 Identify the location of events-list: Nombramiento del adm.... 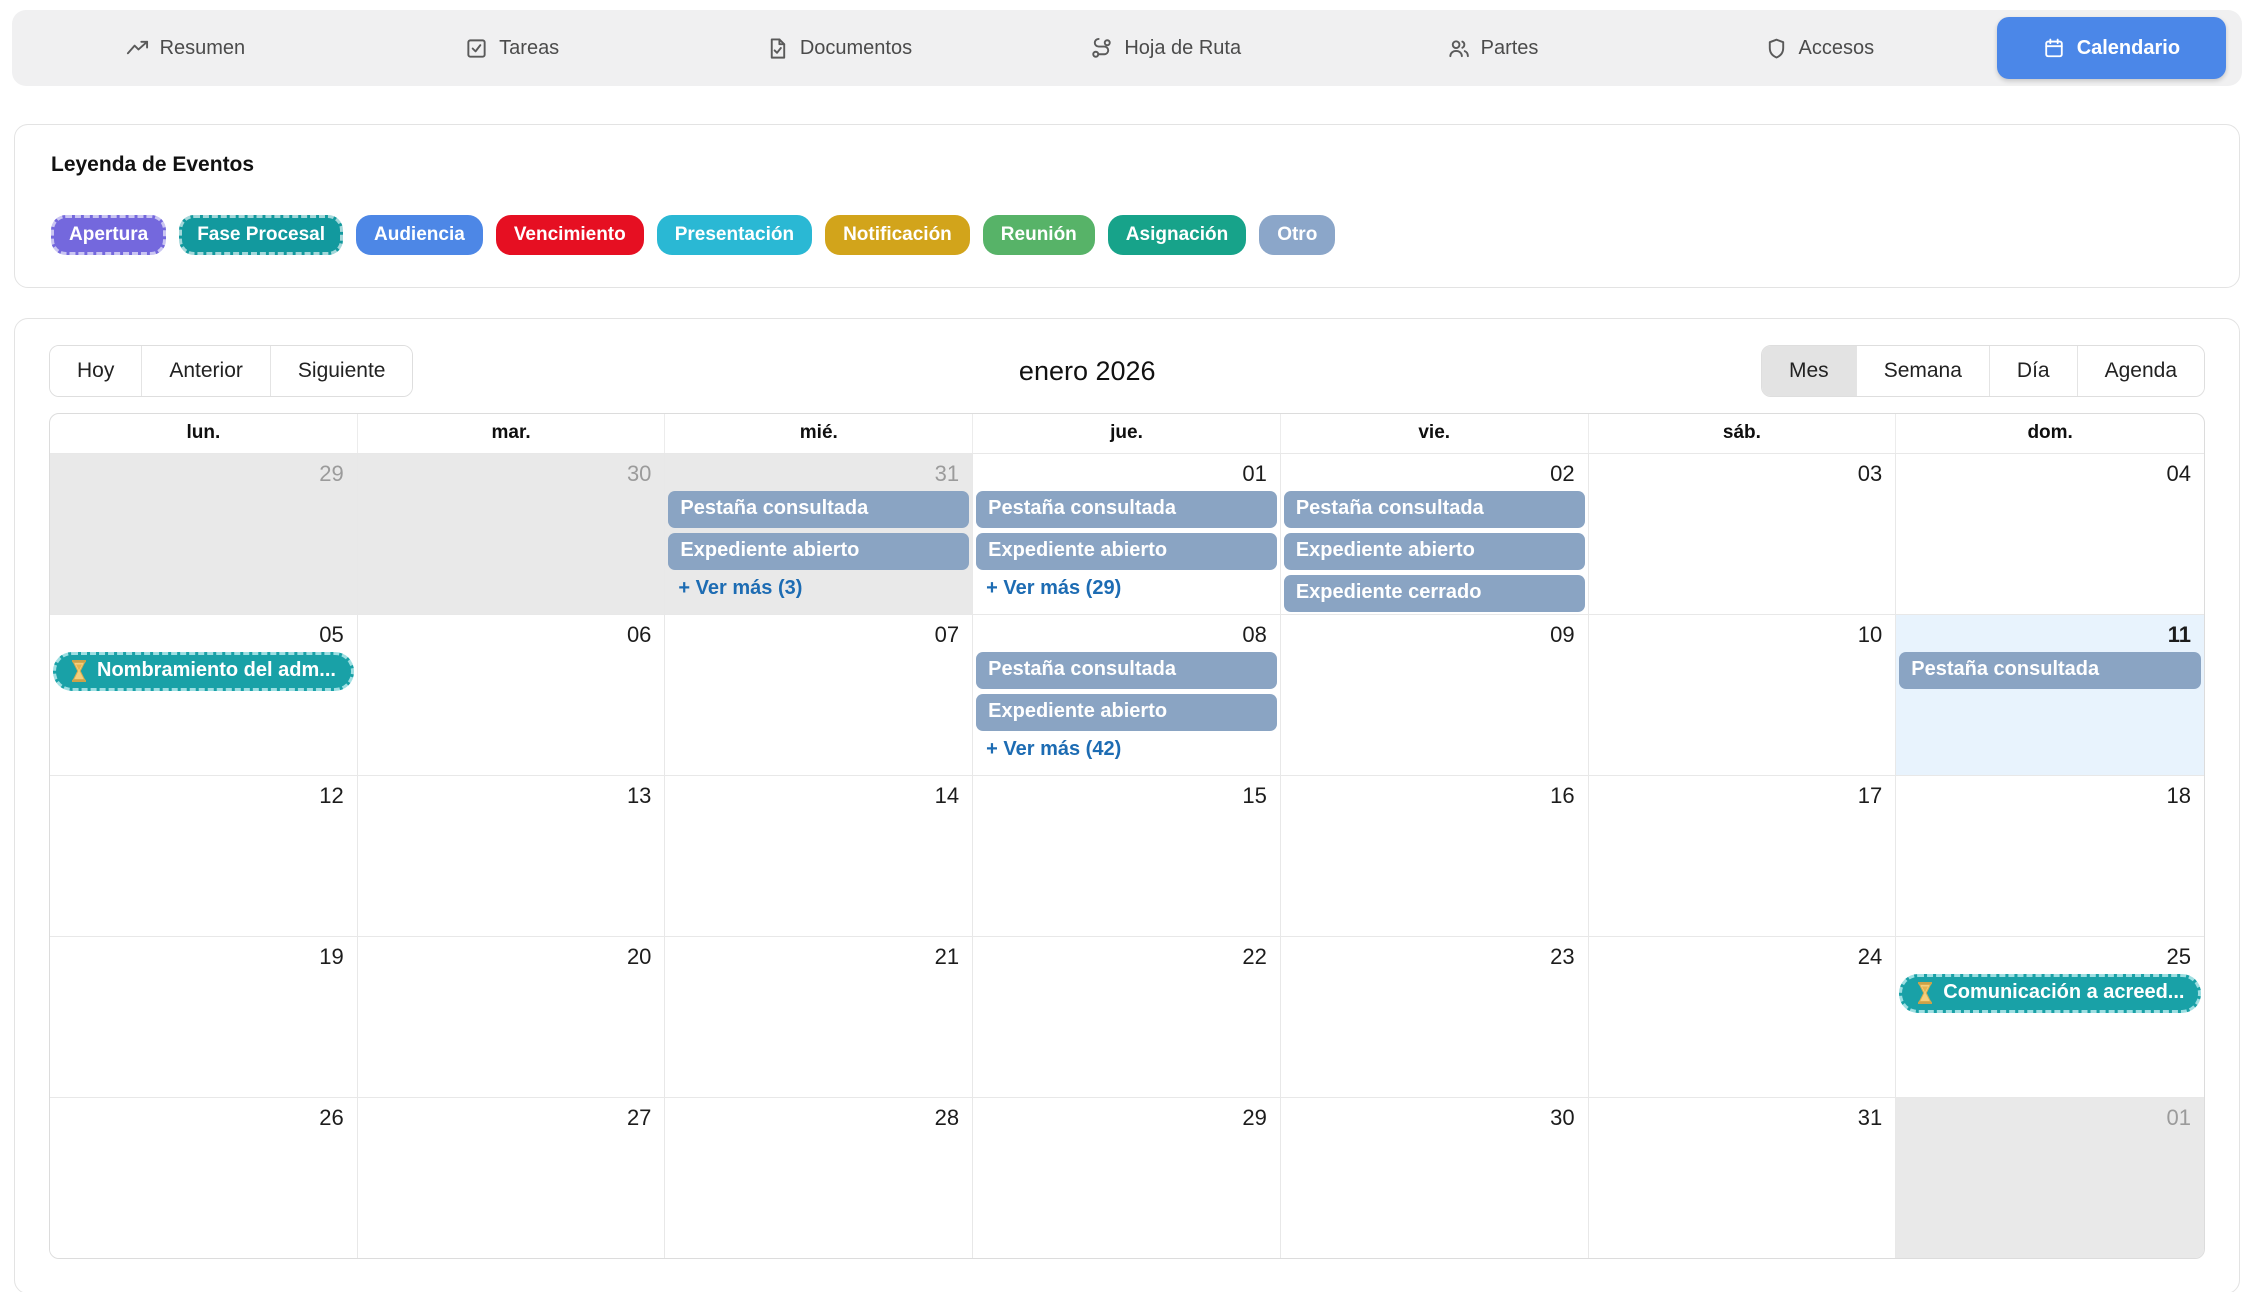
(203, 671).